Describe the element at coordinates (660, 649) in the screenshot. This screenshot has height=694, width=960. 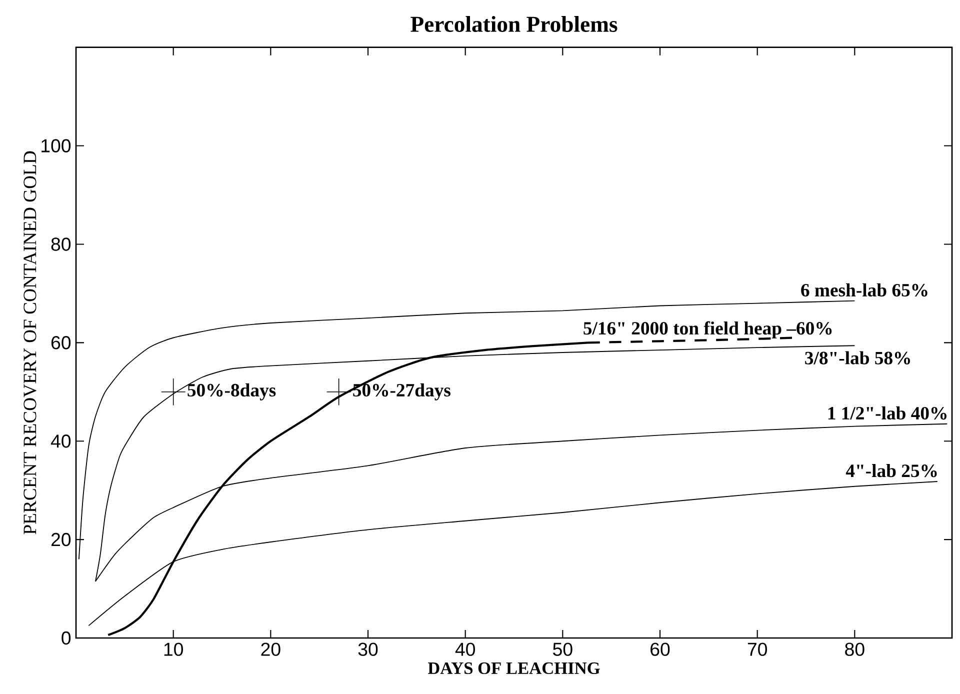
I see `x-tick-label: 60` at that location.